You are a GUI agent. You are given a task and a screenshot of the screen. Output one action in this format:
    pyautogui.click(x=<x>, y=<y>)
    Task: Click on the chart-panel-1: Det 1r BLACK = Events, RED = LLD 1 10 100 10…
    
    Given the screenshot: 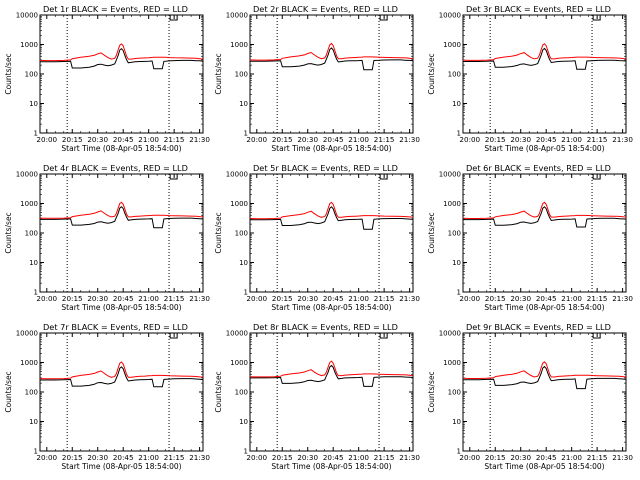 What is the action you would take?
    pyautogui.click(x=107, y=78)
    